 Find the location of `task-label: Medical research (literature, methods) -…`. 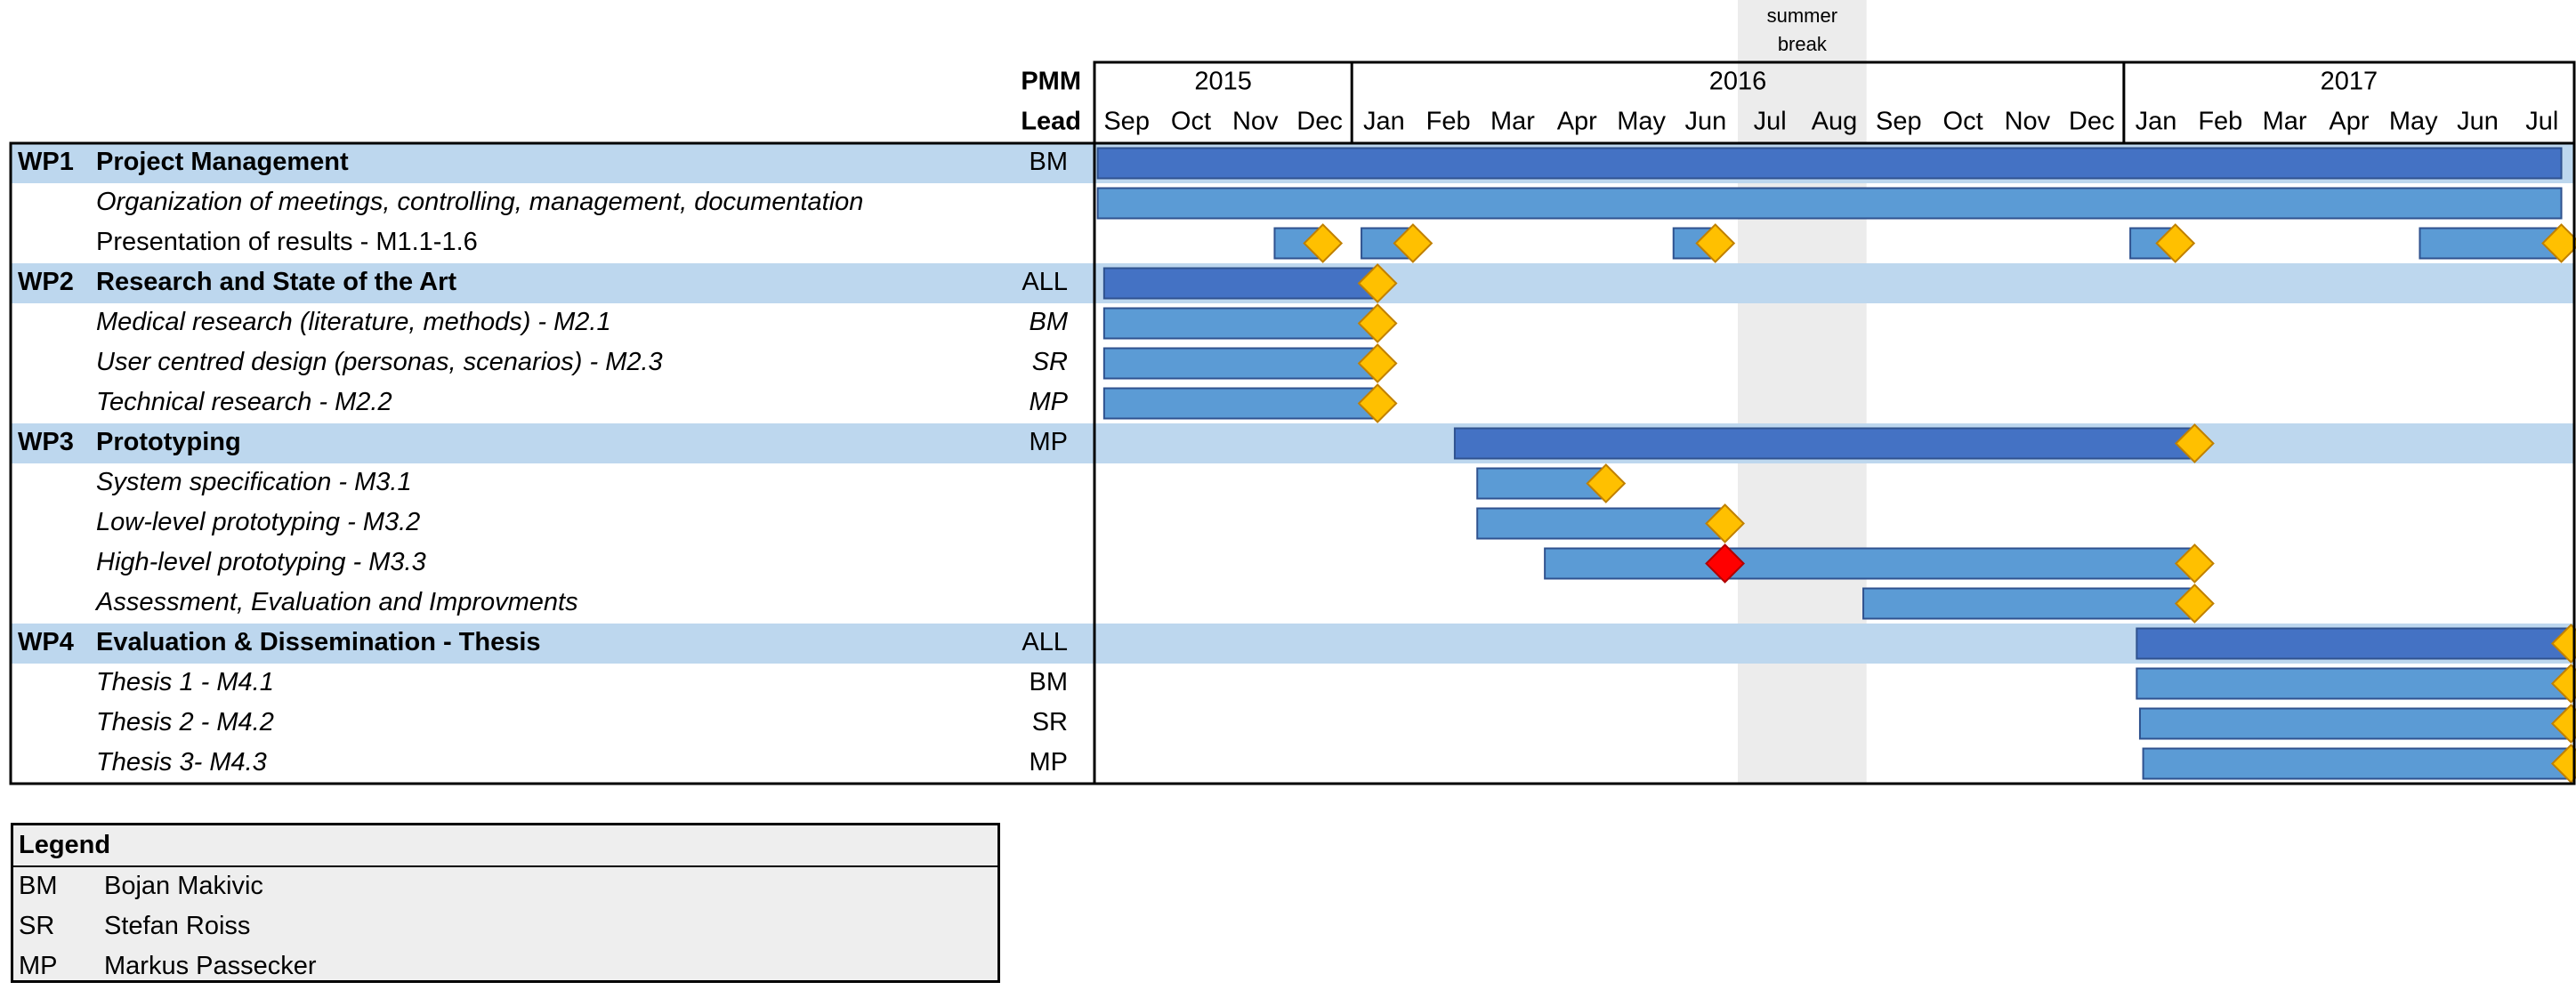

task-label: Medical research (literature, methods) -… is located at coordinates (353, 322).